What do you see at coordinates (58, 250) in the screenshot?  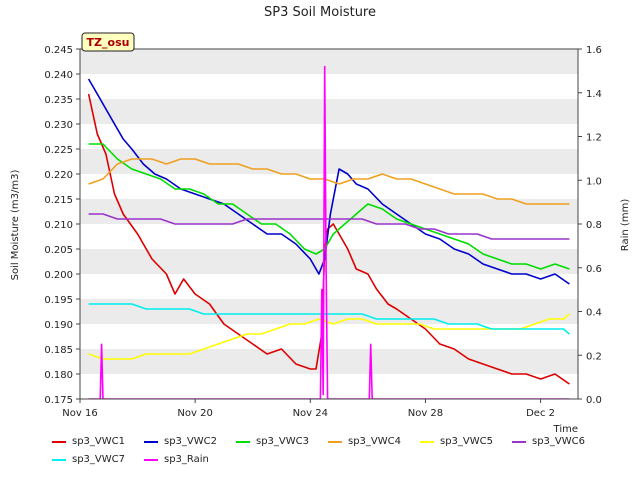 I see `y-tick-label: 0.205` at bounding box center [58, 250].